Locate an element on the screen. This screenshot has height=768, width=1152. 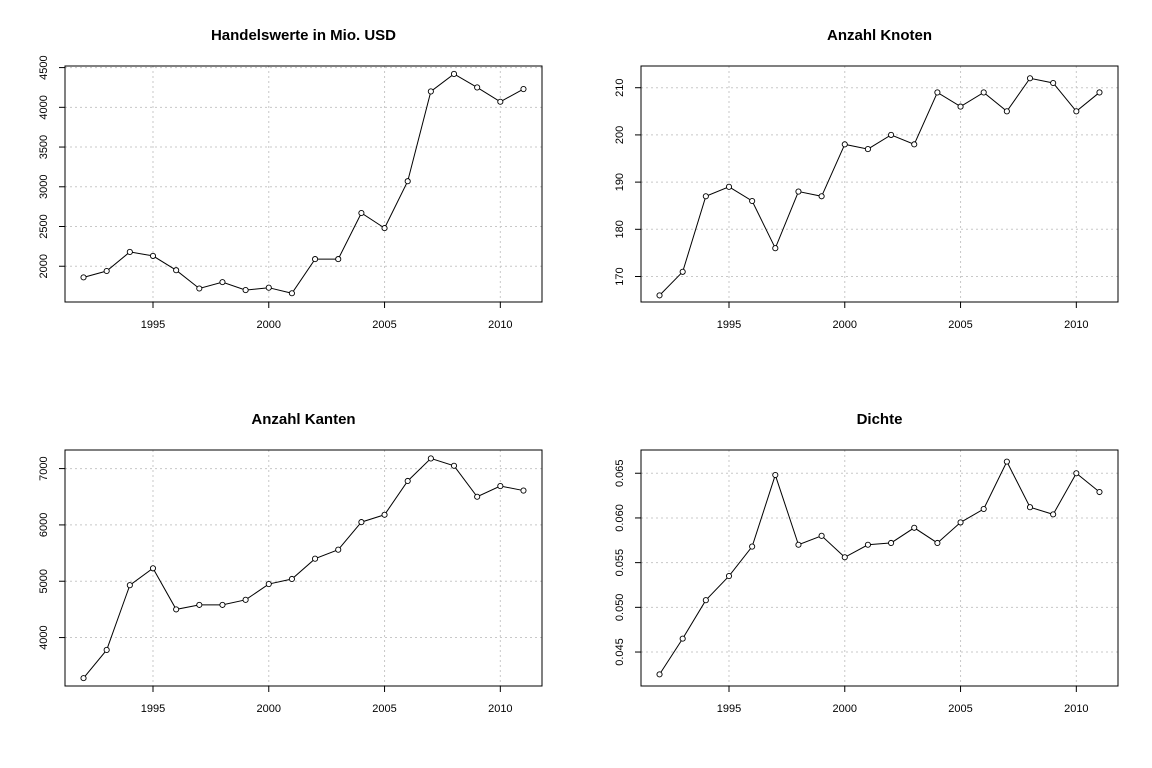
y-tick-label: 190 is located at coordinates (620, 182).